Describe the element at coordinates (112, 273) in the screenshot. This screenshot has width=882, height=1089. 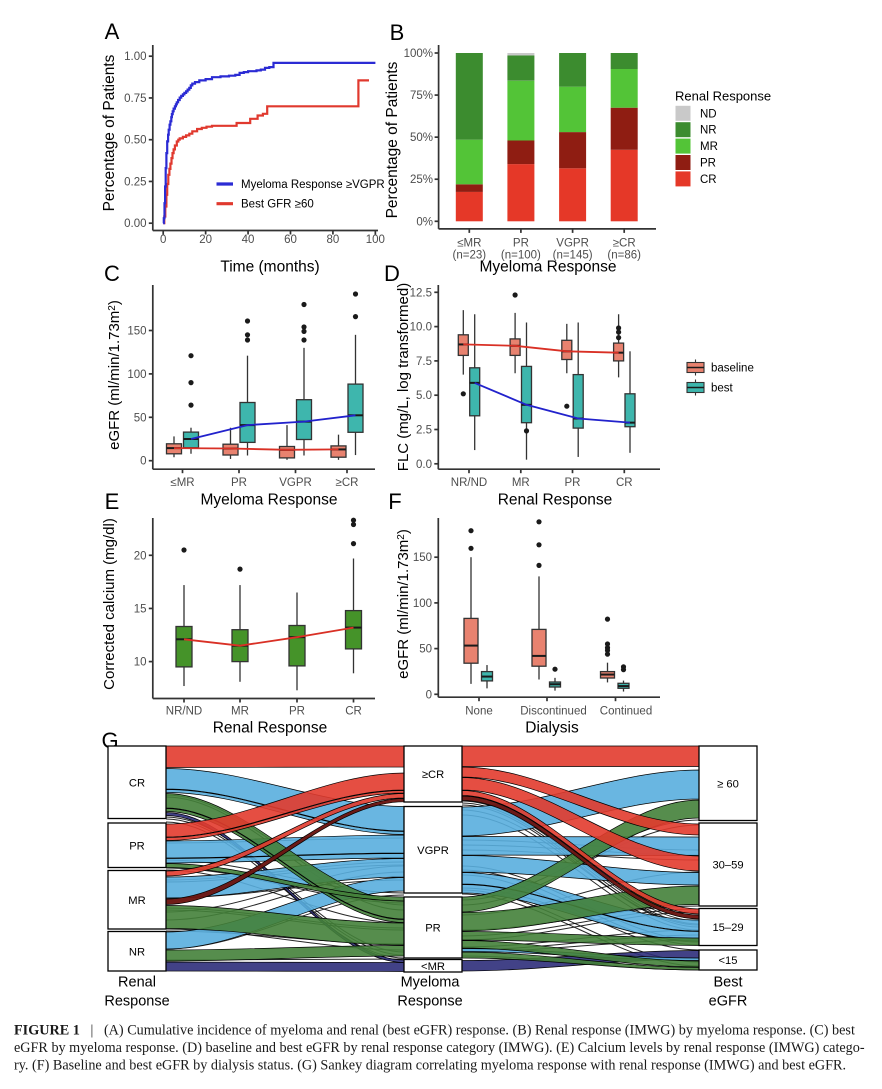
I see `svg-text: C` at that location.